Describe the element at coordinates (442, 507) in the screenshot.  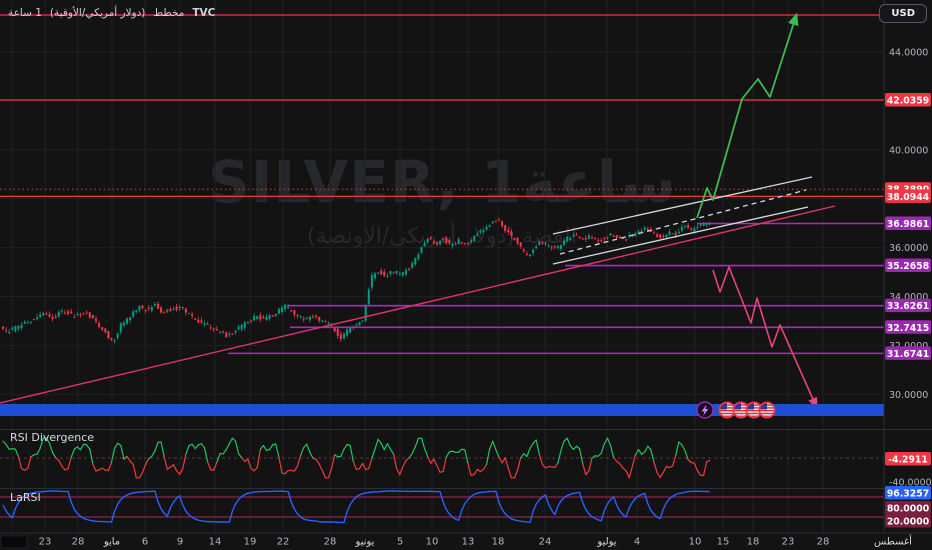
I see `larsi-pane` at that location.